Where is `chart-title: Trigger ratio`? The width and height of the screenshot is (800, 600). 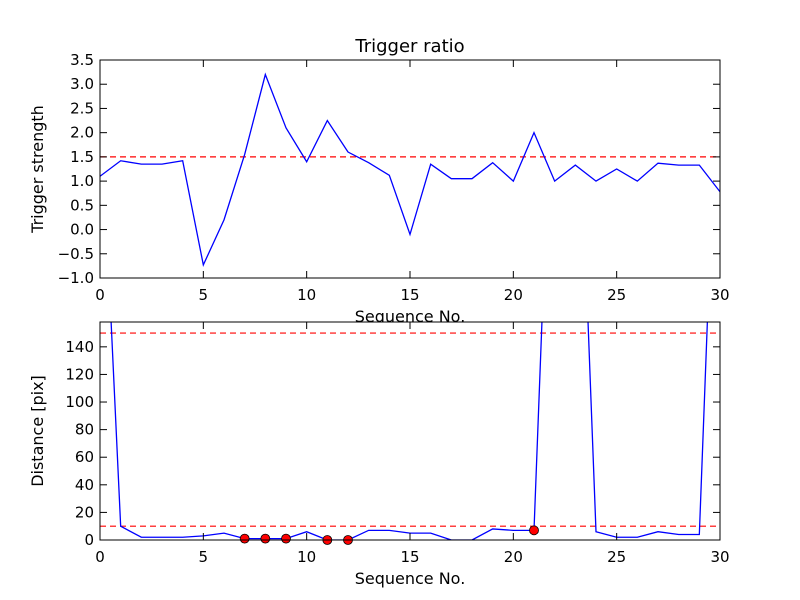
chart-title: Trigger ratio is located at coordinates (409, 46).